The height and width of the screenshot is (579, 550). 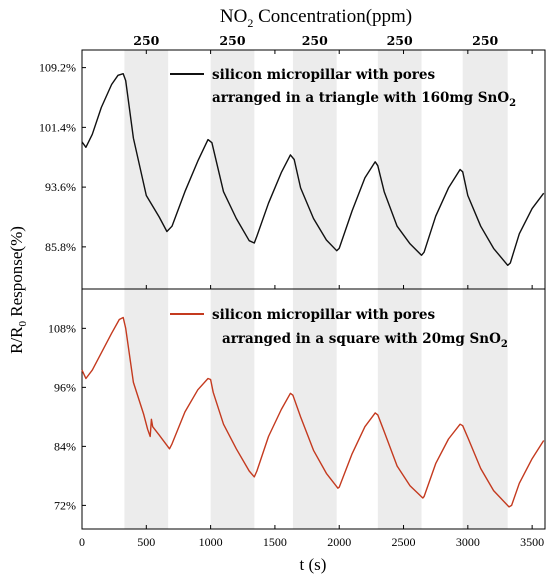 I want to click on y-axis-label: R/R0 Response(%), so click(x=18, y=290).